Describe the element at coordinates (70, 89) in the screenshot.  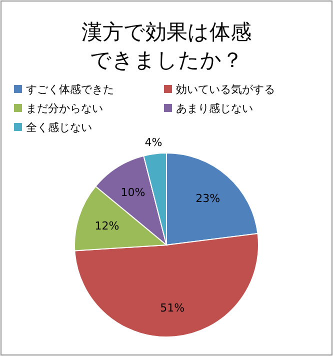
I see `legend-label: すごく体感できた` at that location.